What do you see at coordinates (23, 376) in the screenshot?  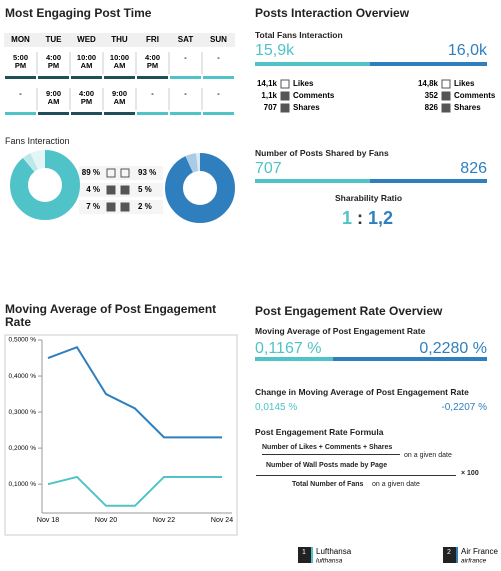 I see `y-tick-label: 0,4000 %` at bounding box center [23, 376].